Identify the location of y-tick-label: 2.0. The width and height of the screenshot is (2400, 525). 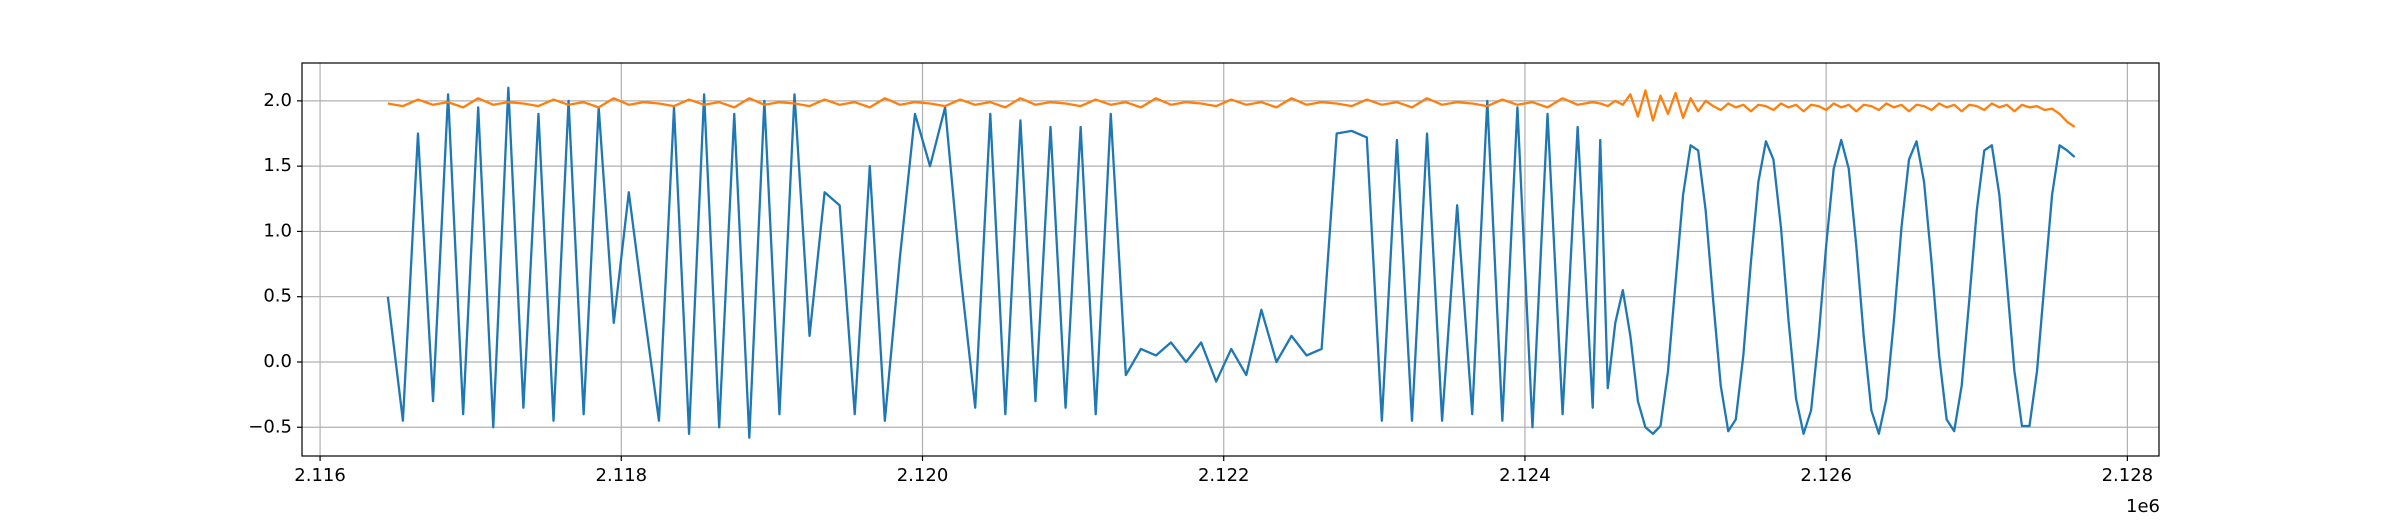
(277, 100).